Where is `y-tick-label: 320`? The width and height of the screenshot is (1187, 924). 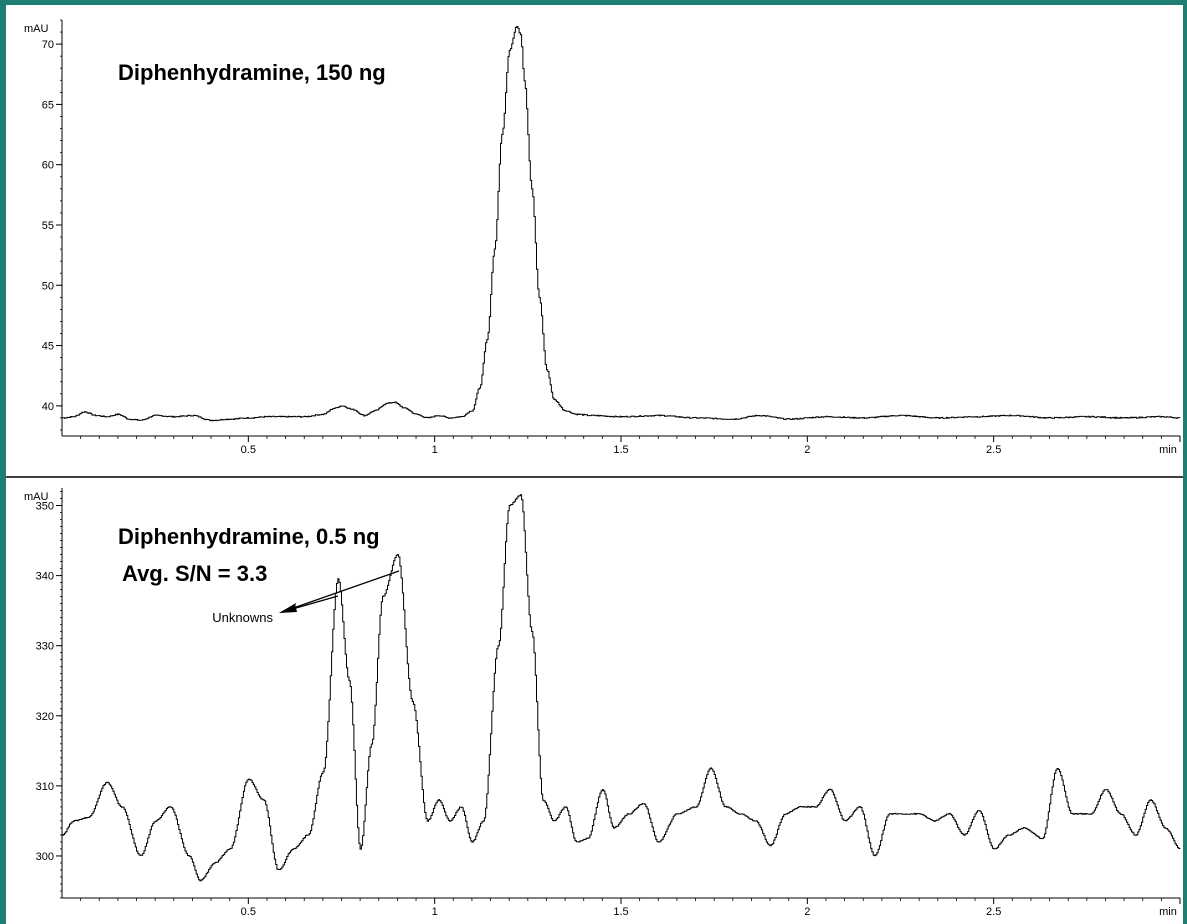 y-tick-label: 320 is located at coordinates (45, 717).